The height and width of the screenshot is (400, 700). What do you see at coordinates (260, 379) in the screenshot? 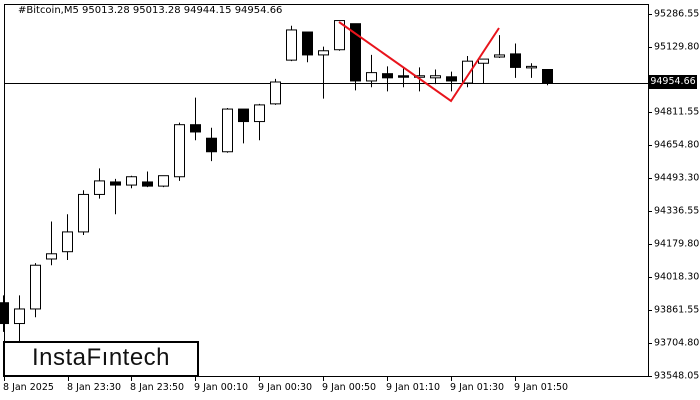
I see `x-axis-ticks` at bounding box center [260, 379].